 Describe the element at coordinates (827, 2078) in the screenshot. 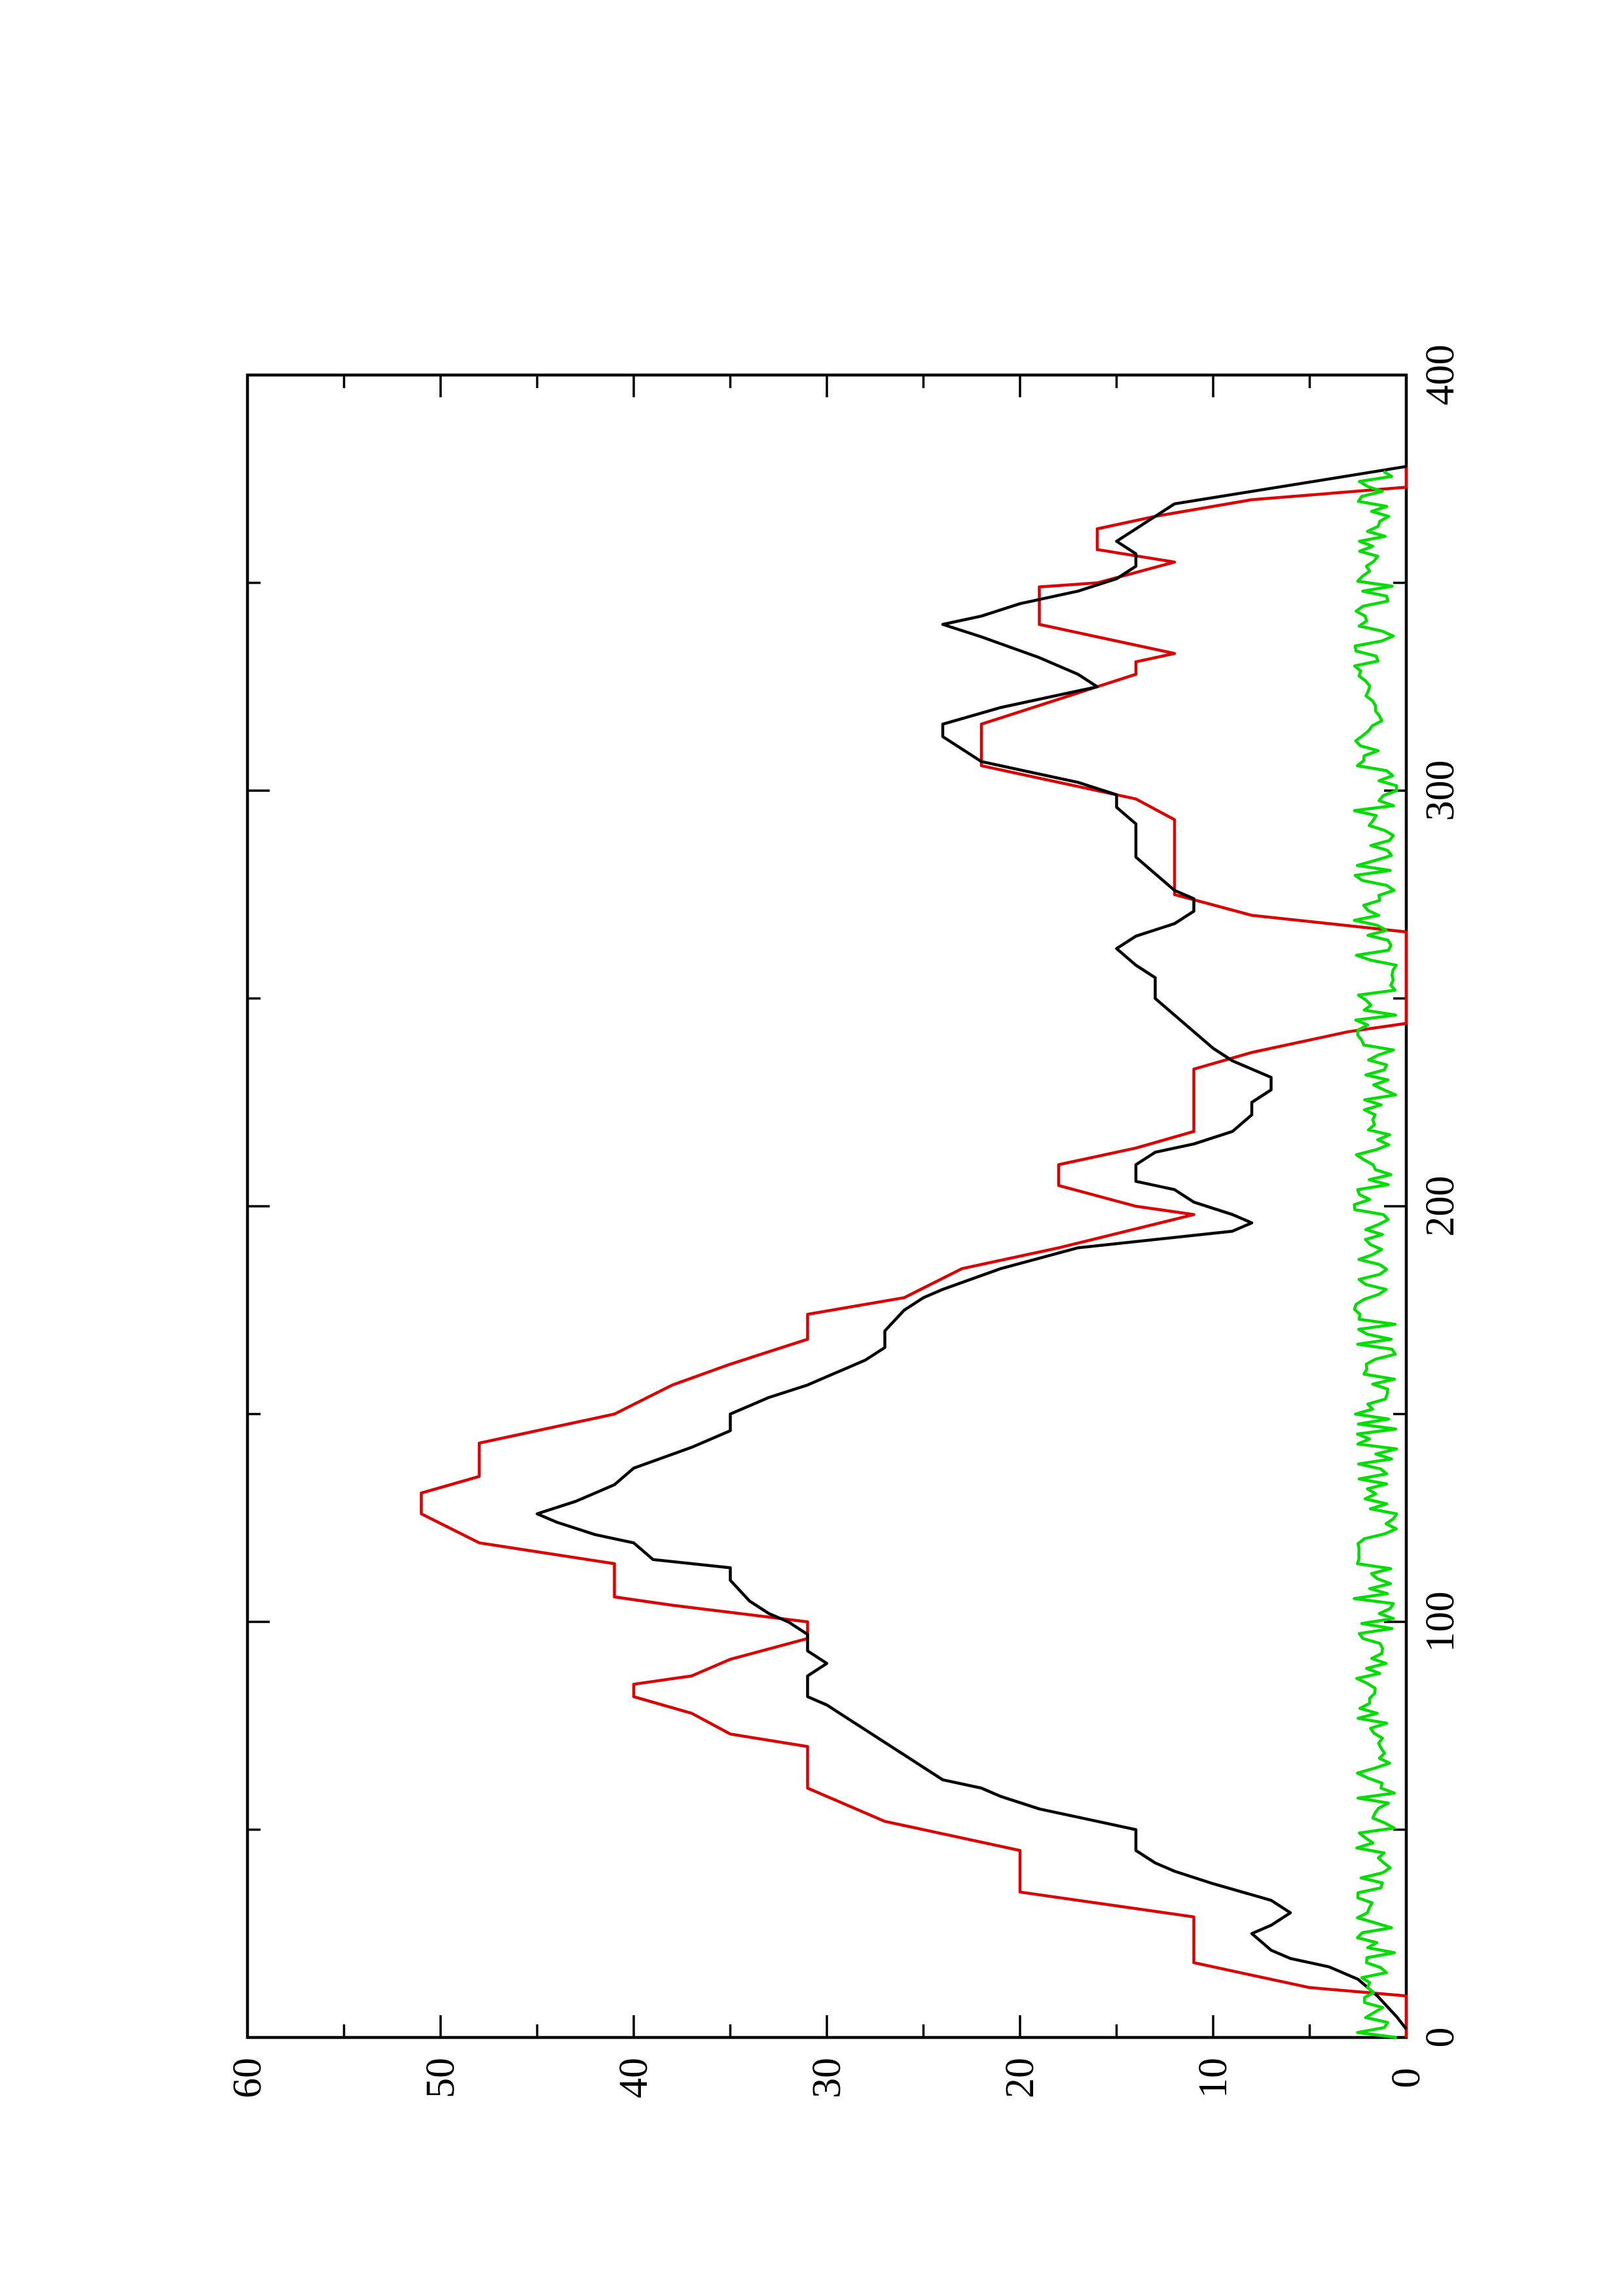

I see `y-tick-label: 30` at that location.